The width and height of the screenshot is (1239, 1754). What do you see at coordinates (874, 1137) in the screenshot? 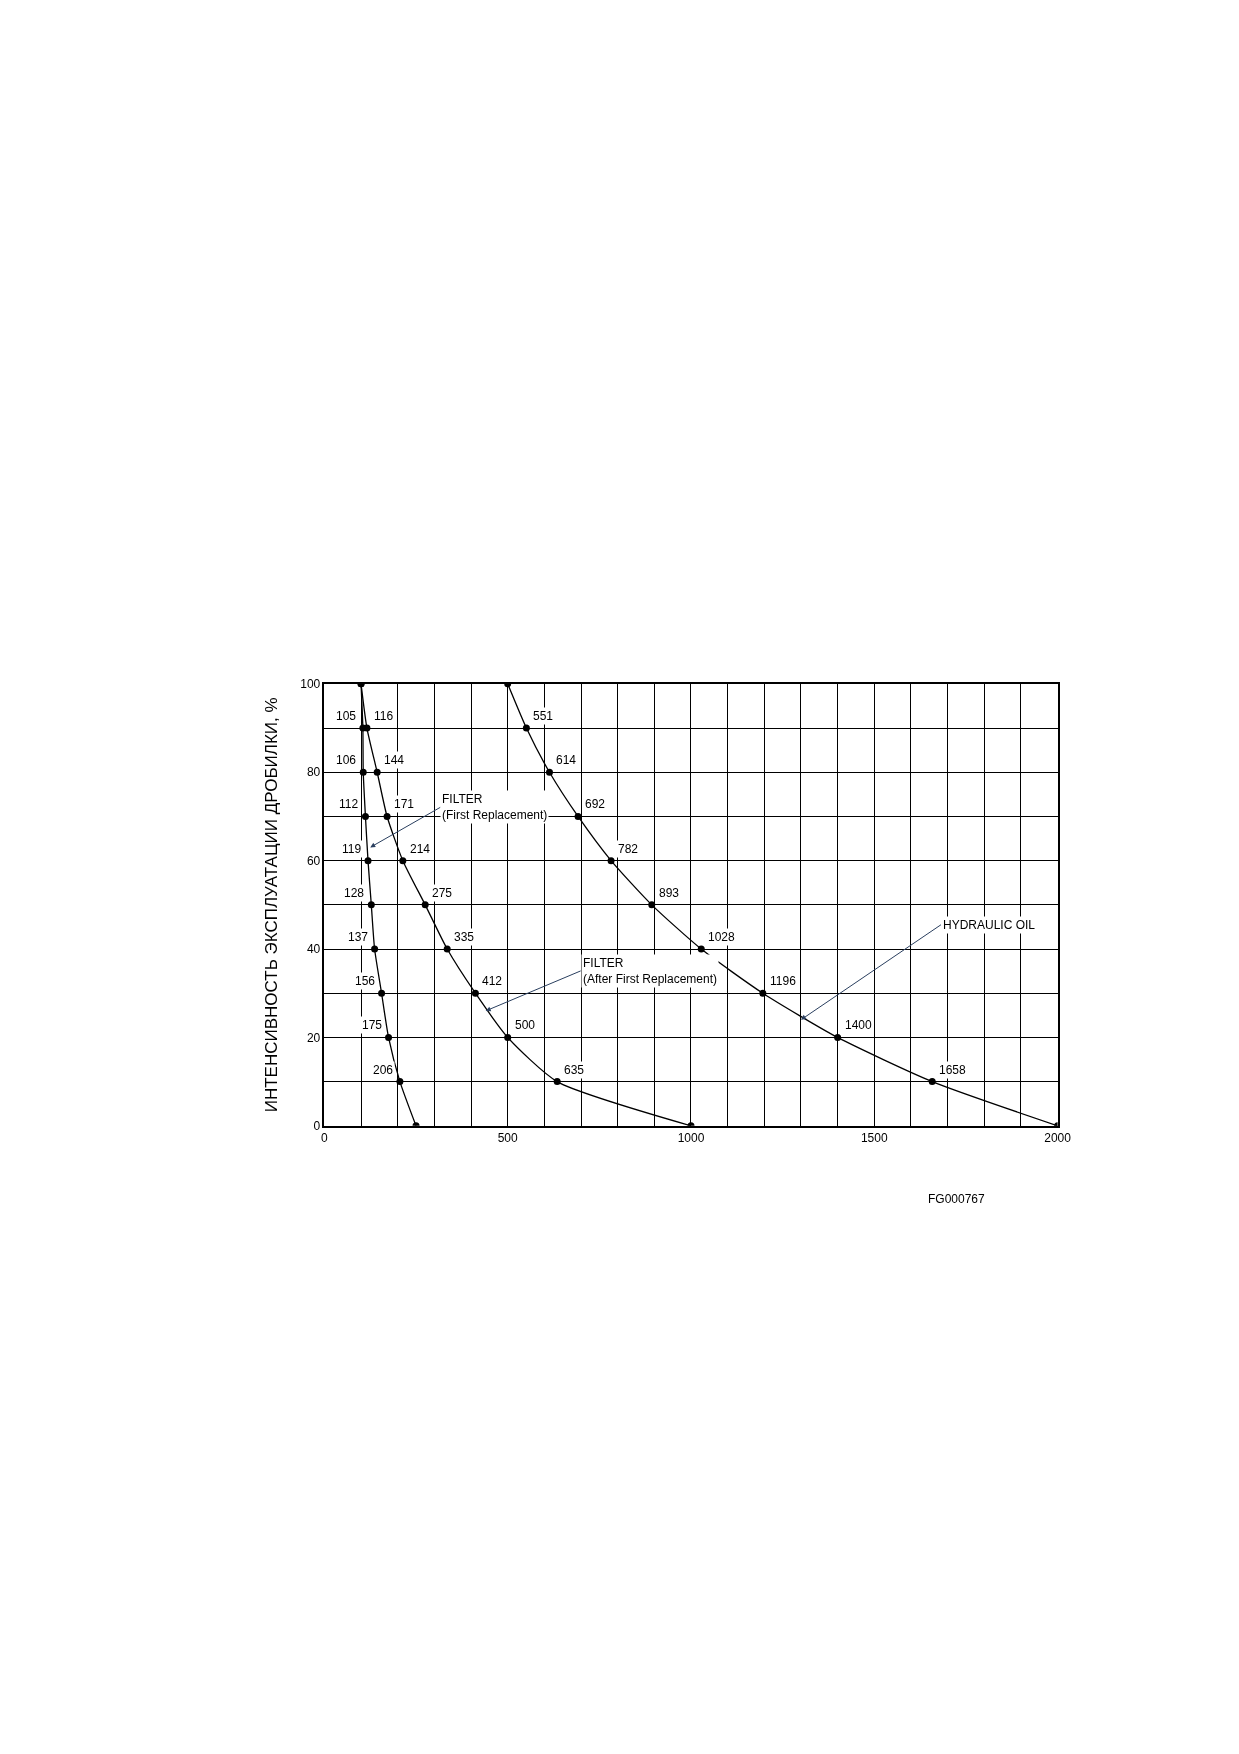
I see `x-tick-label: 1500` at bounding box center [874, 1137].